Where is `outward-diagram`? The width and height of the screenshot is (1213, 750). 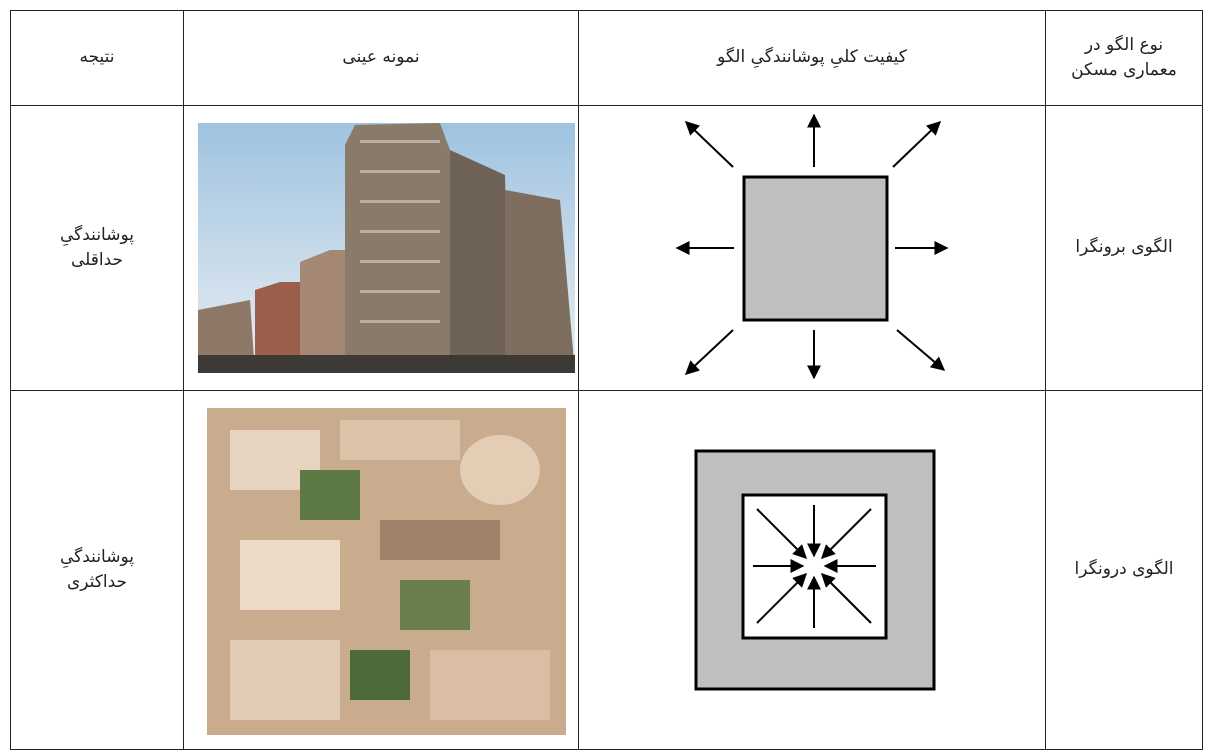
outward-diagram is located at coordinates (812, 246).